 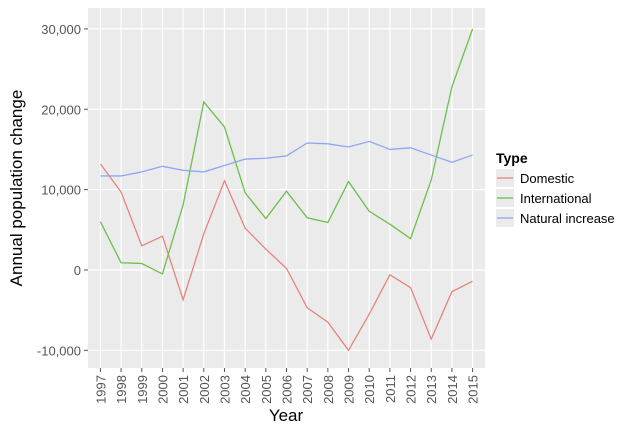 I want to click on x-tick-label: 1999, so click(x=142, y=389).